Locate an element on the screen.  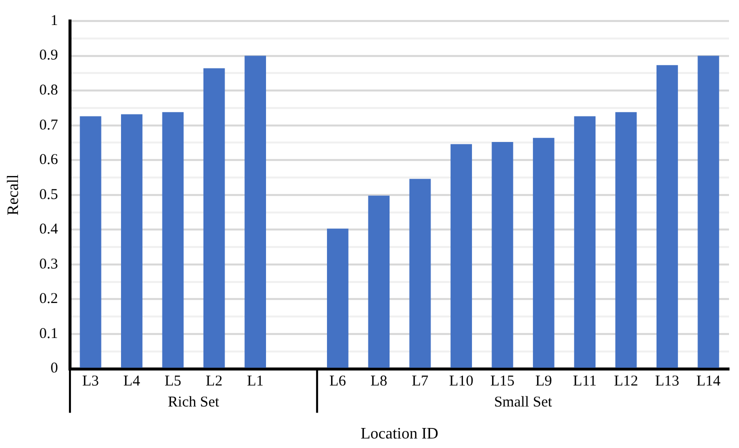
y-tick-label: 0.2 is located at coordinates (48, 299).